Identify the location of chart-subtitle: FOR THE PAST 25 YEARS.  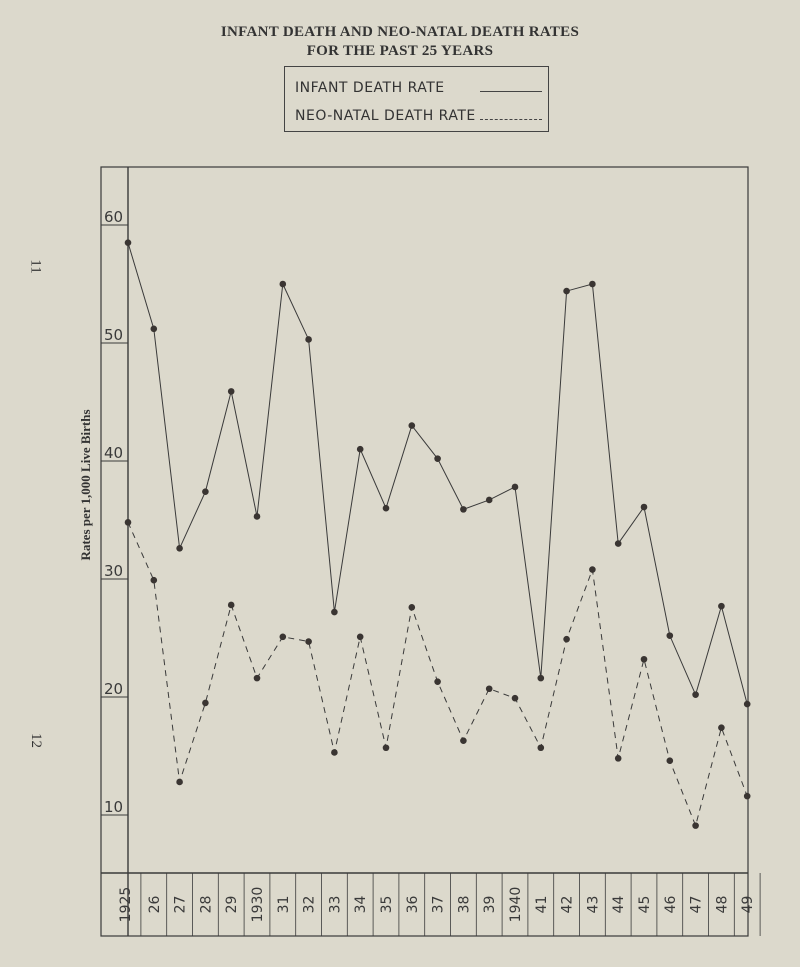
(400, 51).